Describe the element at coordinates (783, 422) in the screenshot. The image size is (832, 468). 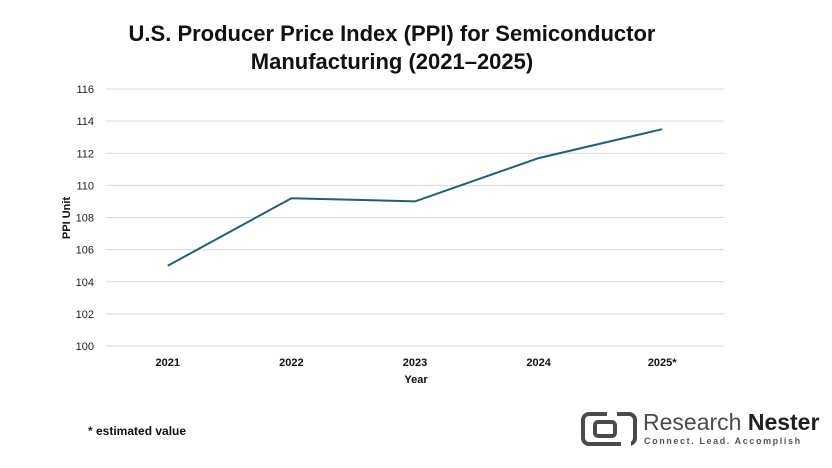
I see `brand-name-part-2: Nester` at that location.